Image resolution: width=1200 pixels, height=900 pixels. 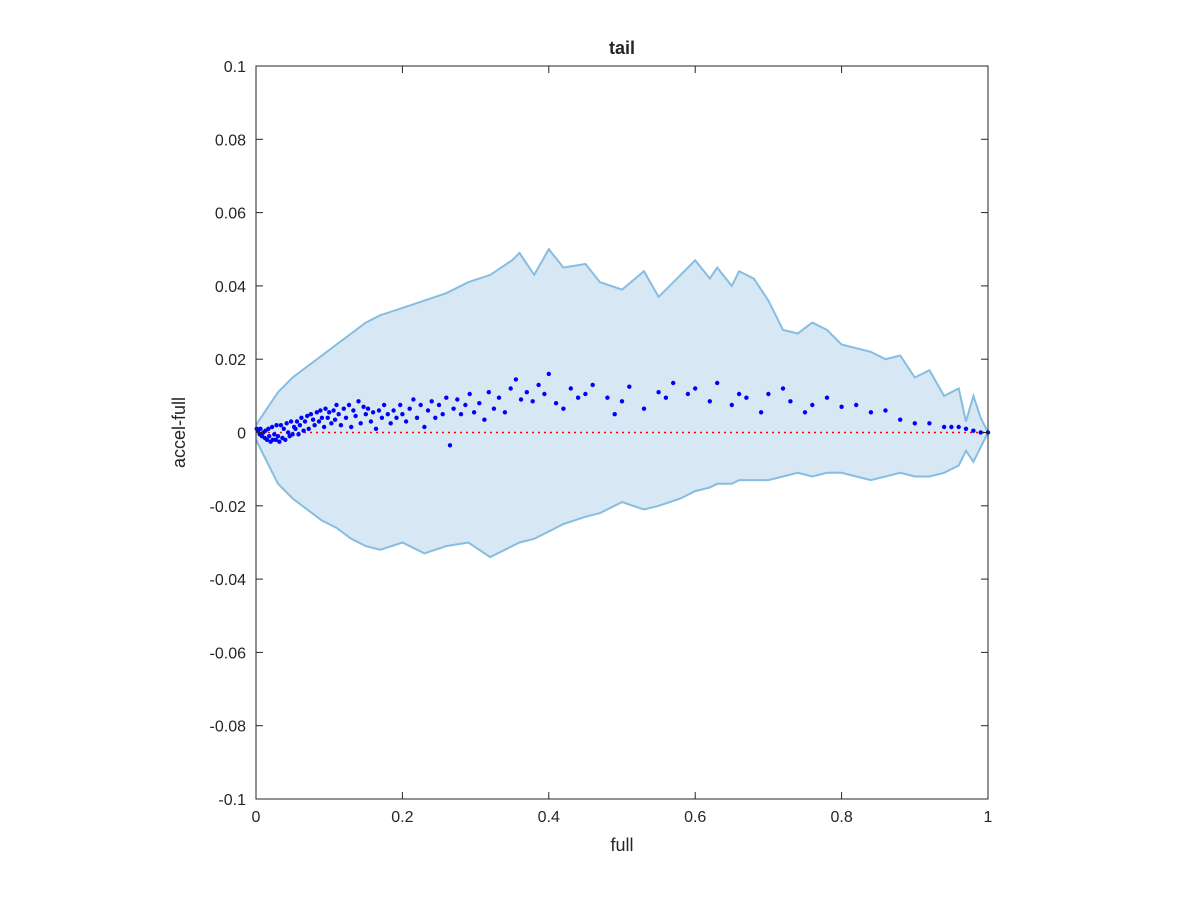 What do you see at coordinates (241, 434) in the screenshot?
I see `y-tick-label: 0` at bounding box center [241, 434].